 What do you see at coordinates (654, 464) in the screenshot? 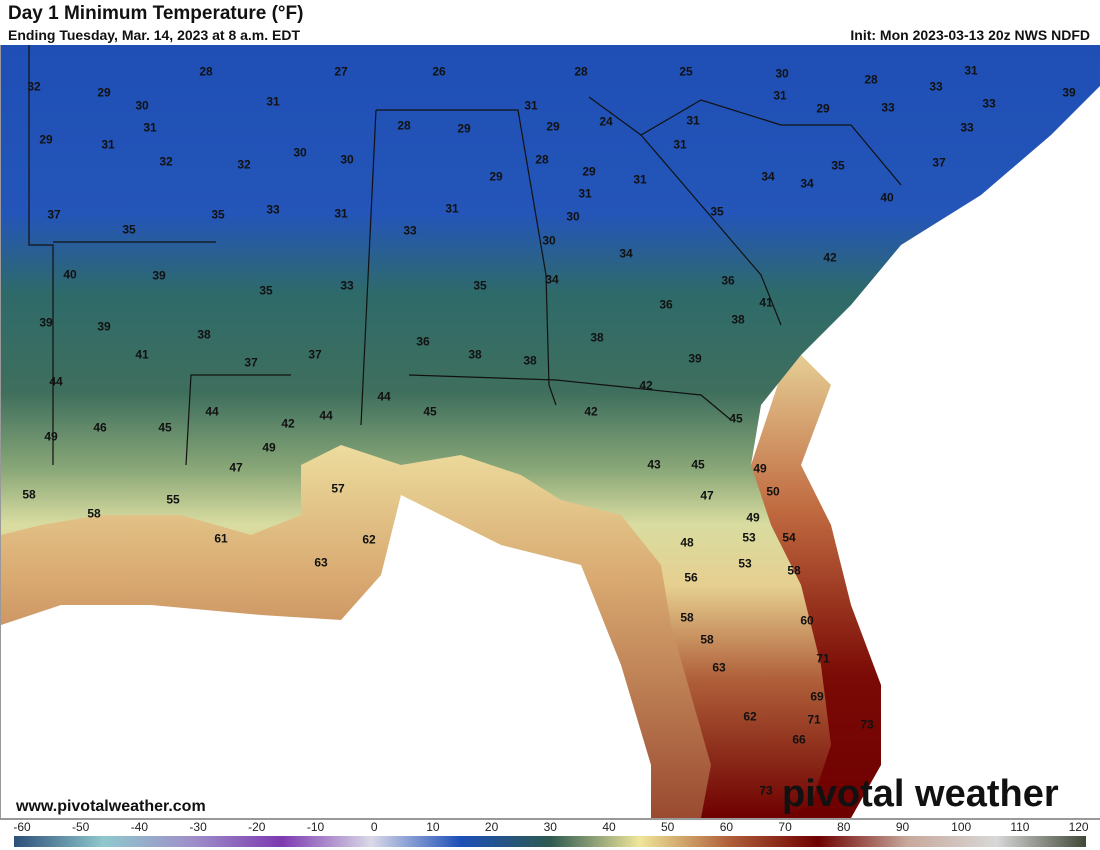
I see `temperature-label: 43` at bounding box center [654, 464].